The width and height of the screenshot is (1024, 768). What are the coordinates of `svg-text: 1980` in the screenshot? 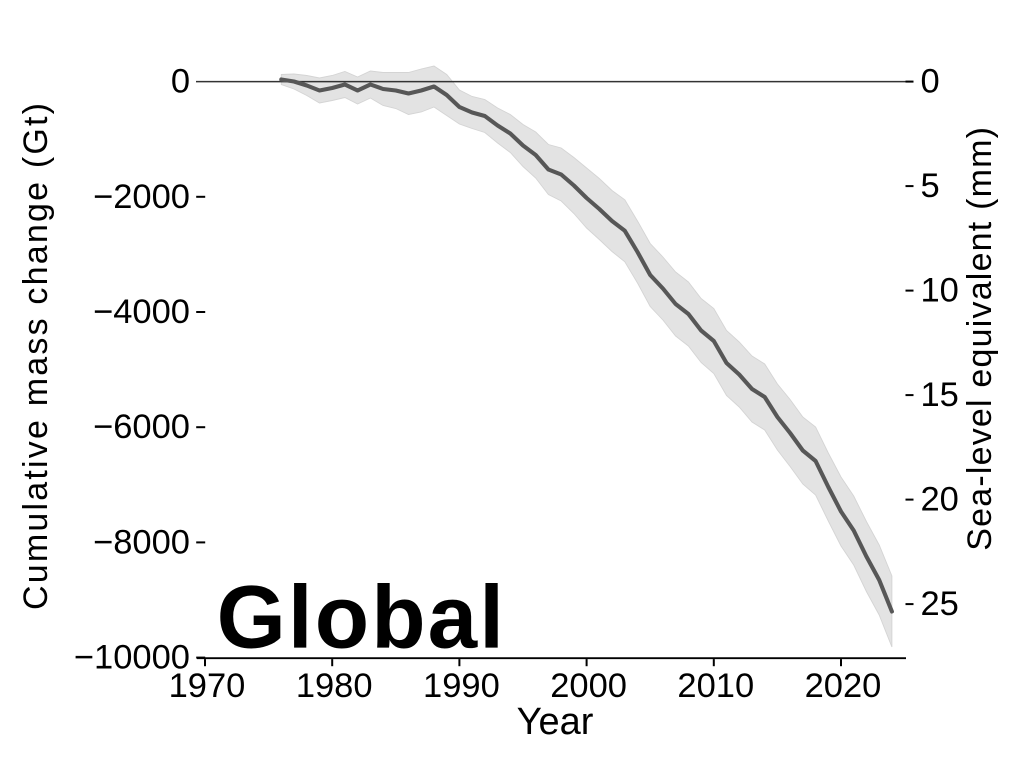 It's located at (334, 686).